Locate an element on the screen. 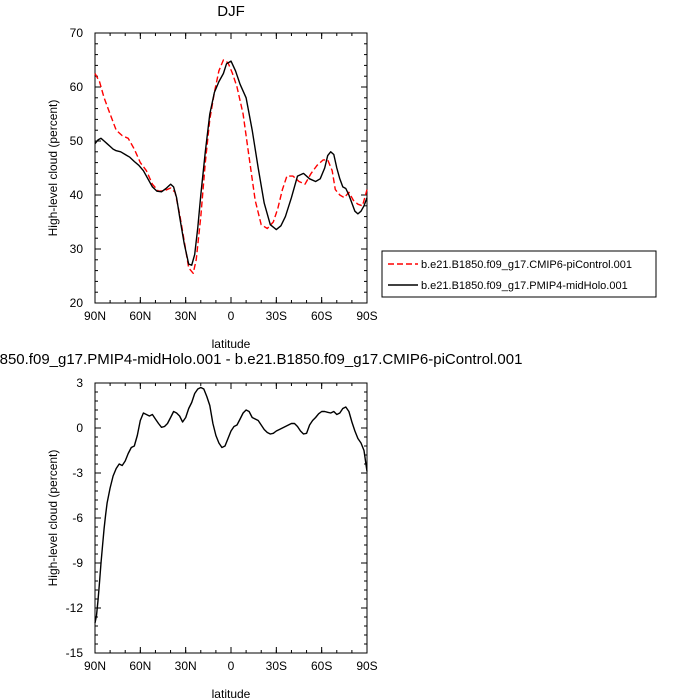 The image size is (700, 700). y-tick-label: 70 is located at coordinates (77, 33).